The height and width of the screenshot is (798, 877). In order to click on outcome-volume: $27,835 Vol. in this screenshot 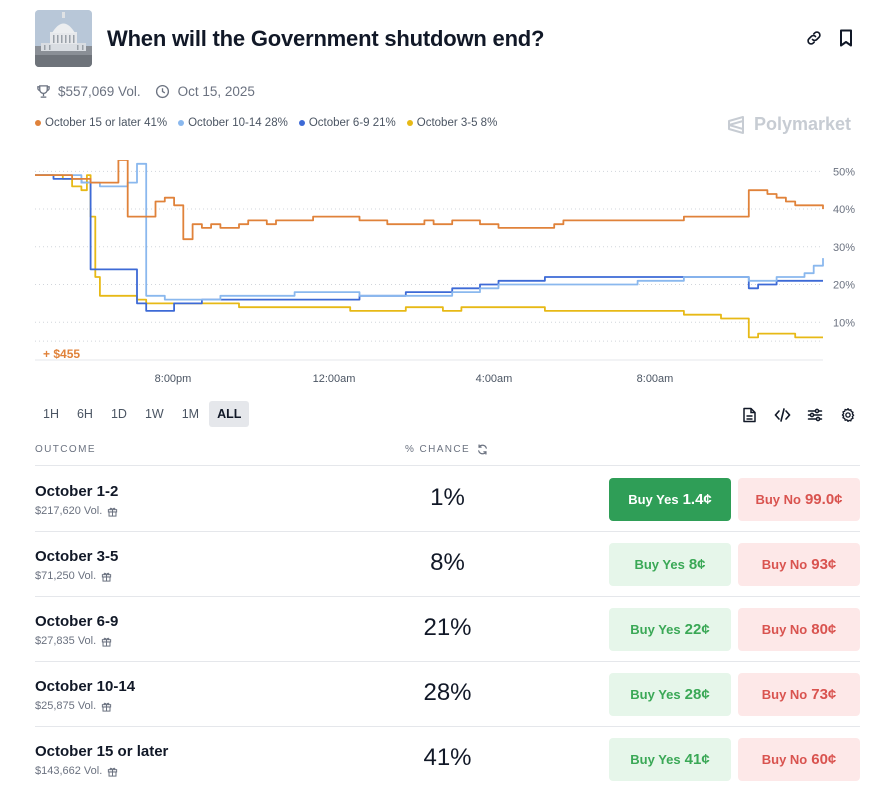, I will do `click(73, 641)`.